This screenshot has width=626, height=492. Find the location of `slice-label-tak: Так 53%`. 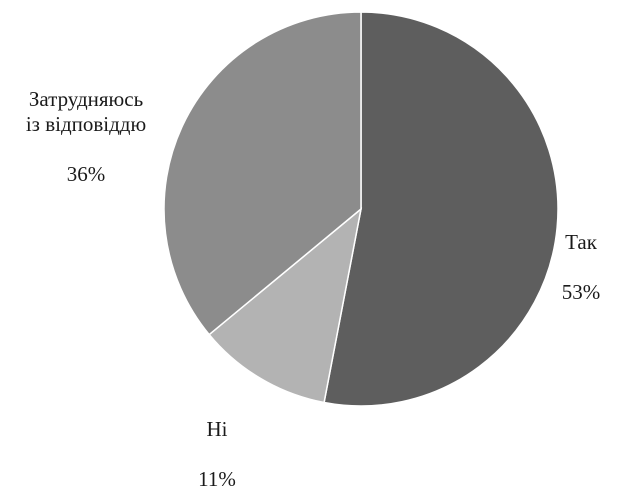

slice-label-tak: Так 53% is located at coordinates (581, 255).